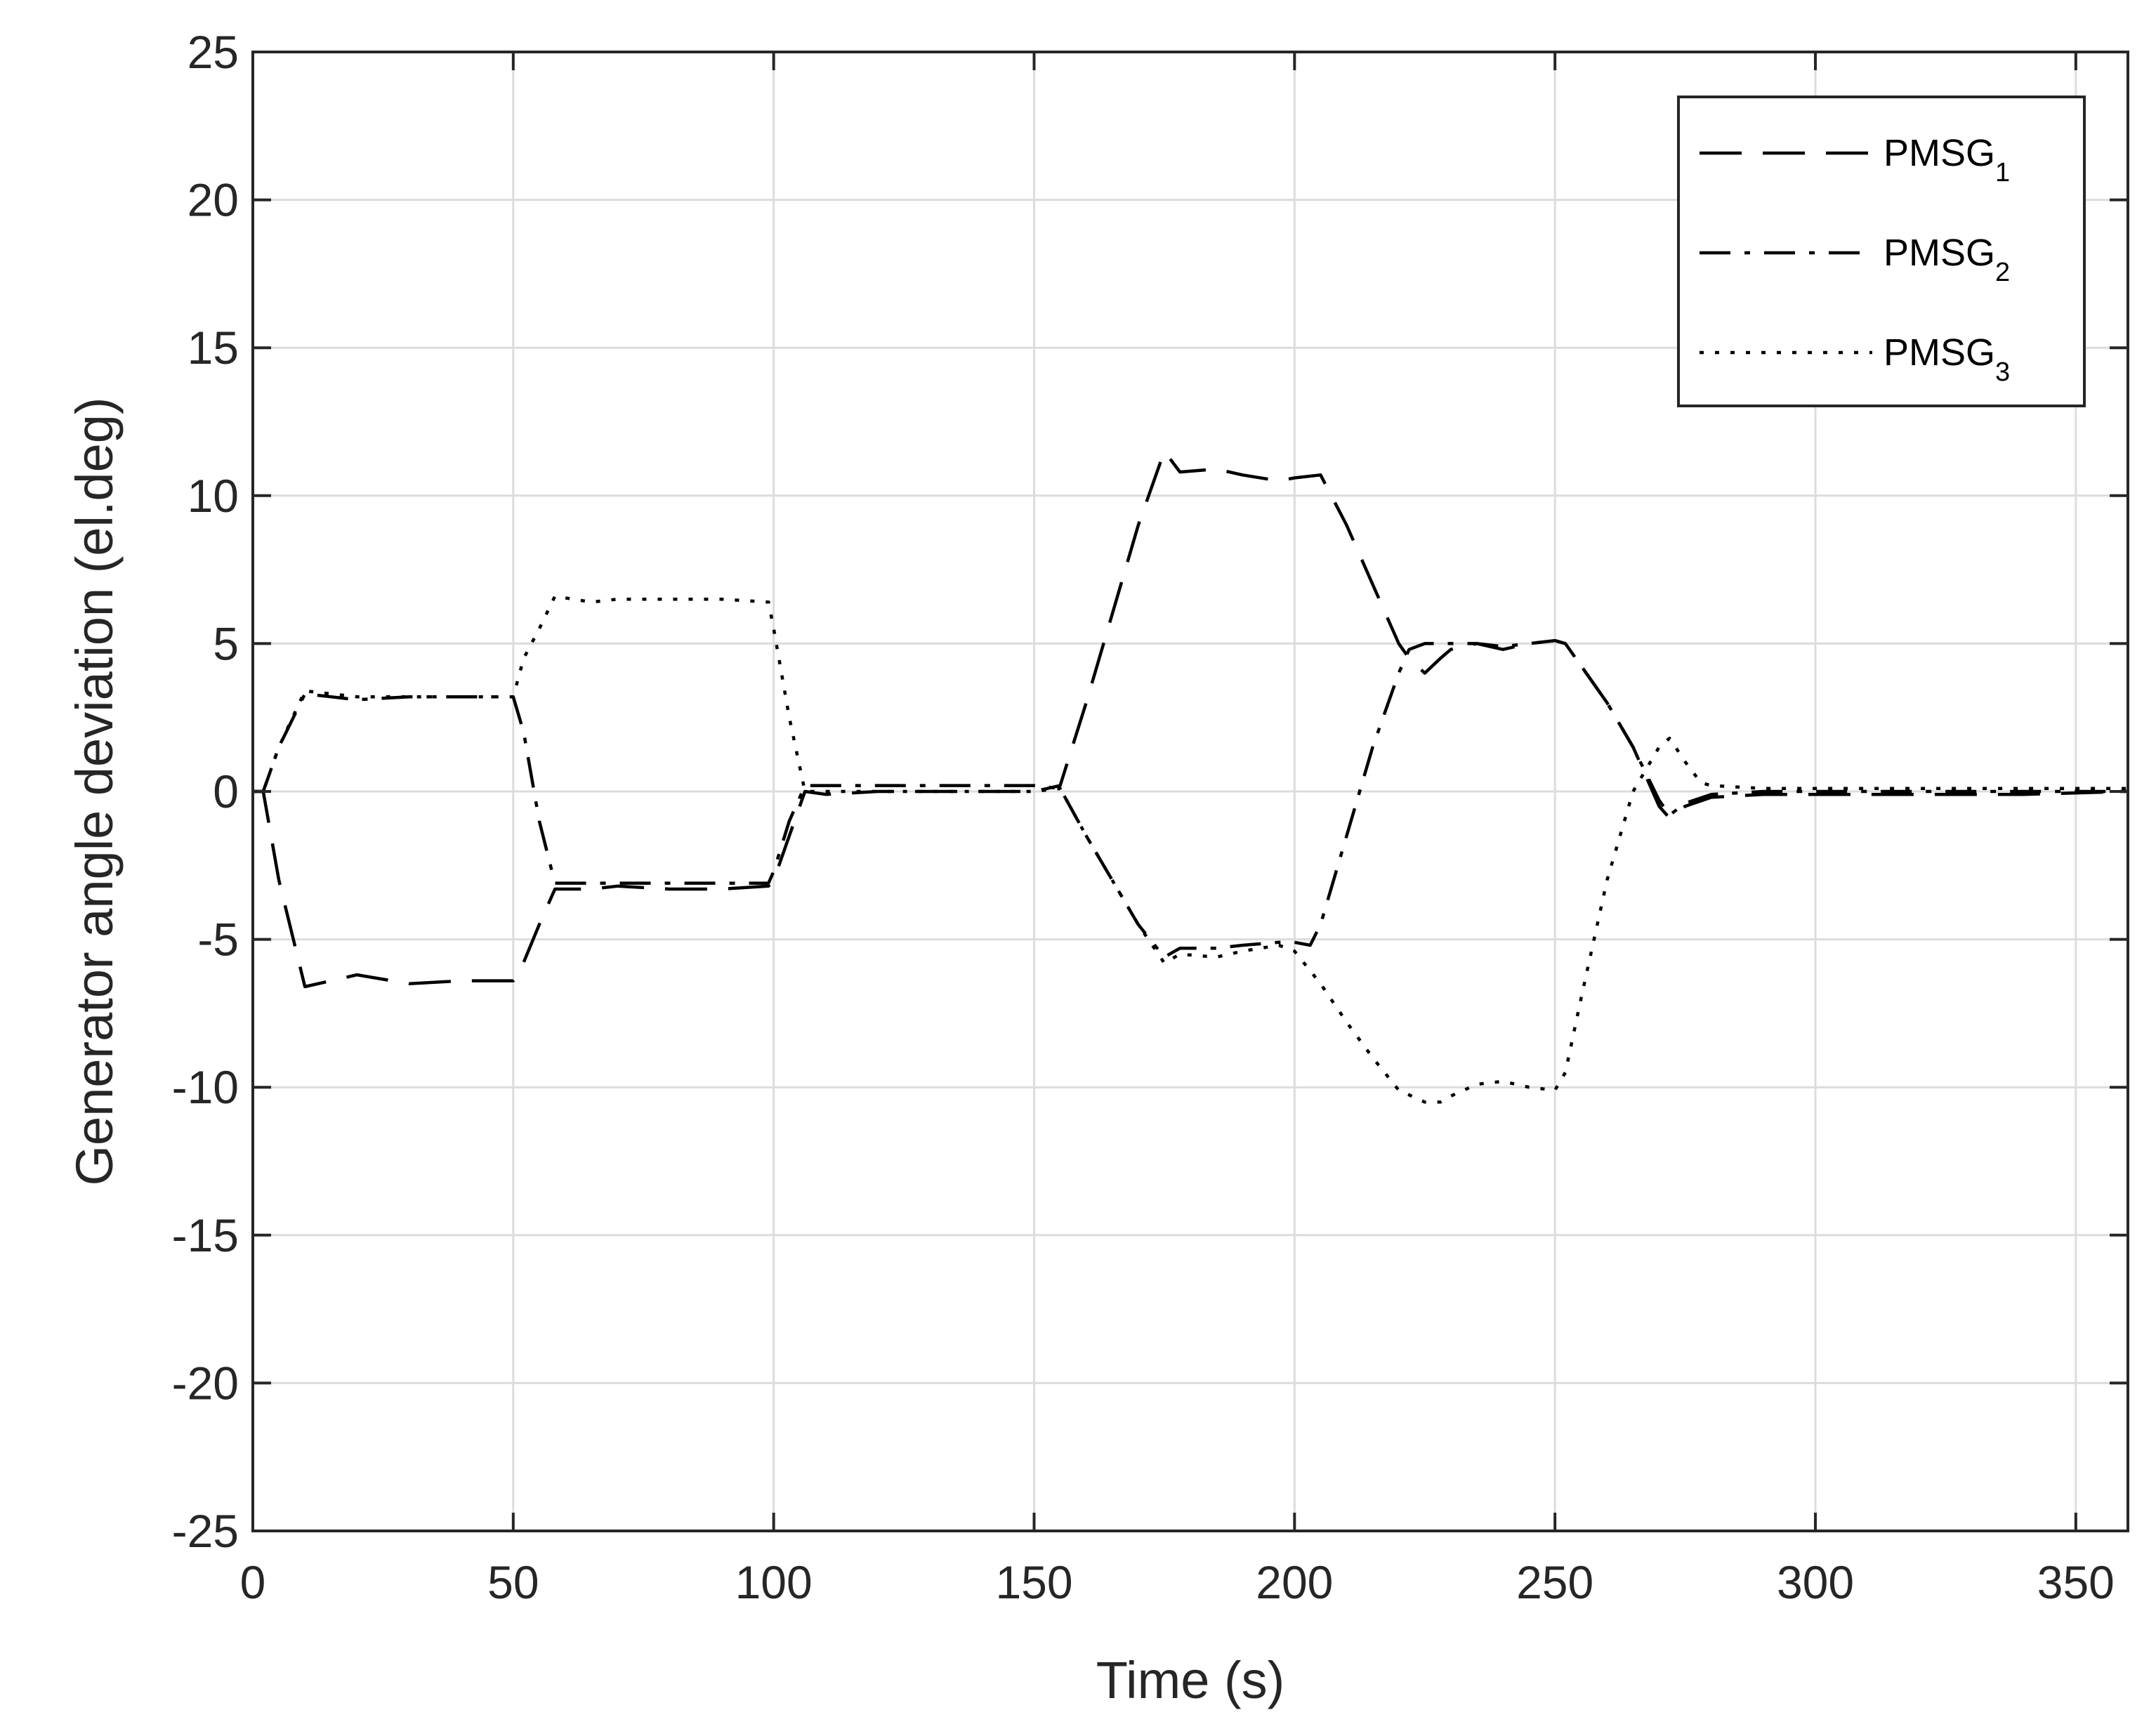 The height and width of the screenshot is (1736, 2156). Describe the element at coordinates (1815, 1582) in the screenshot. I see `x-tick-label: 300` at that location.